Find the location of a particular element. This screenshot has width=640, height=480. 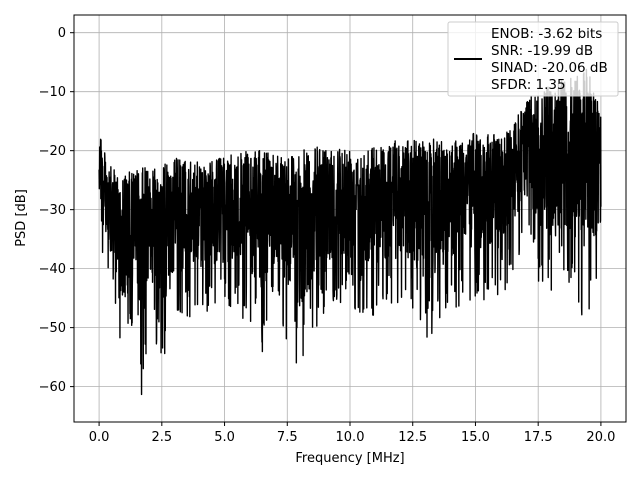

legend-box is located at coordinates (533, 59).